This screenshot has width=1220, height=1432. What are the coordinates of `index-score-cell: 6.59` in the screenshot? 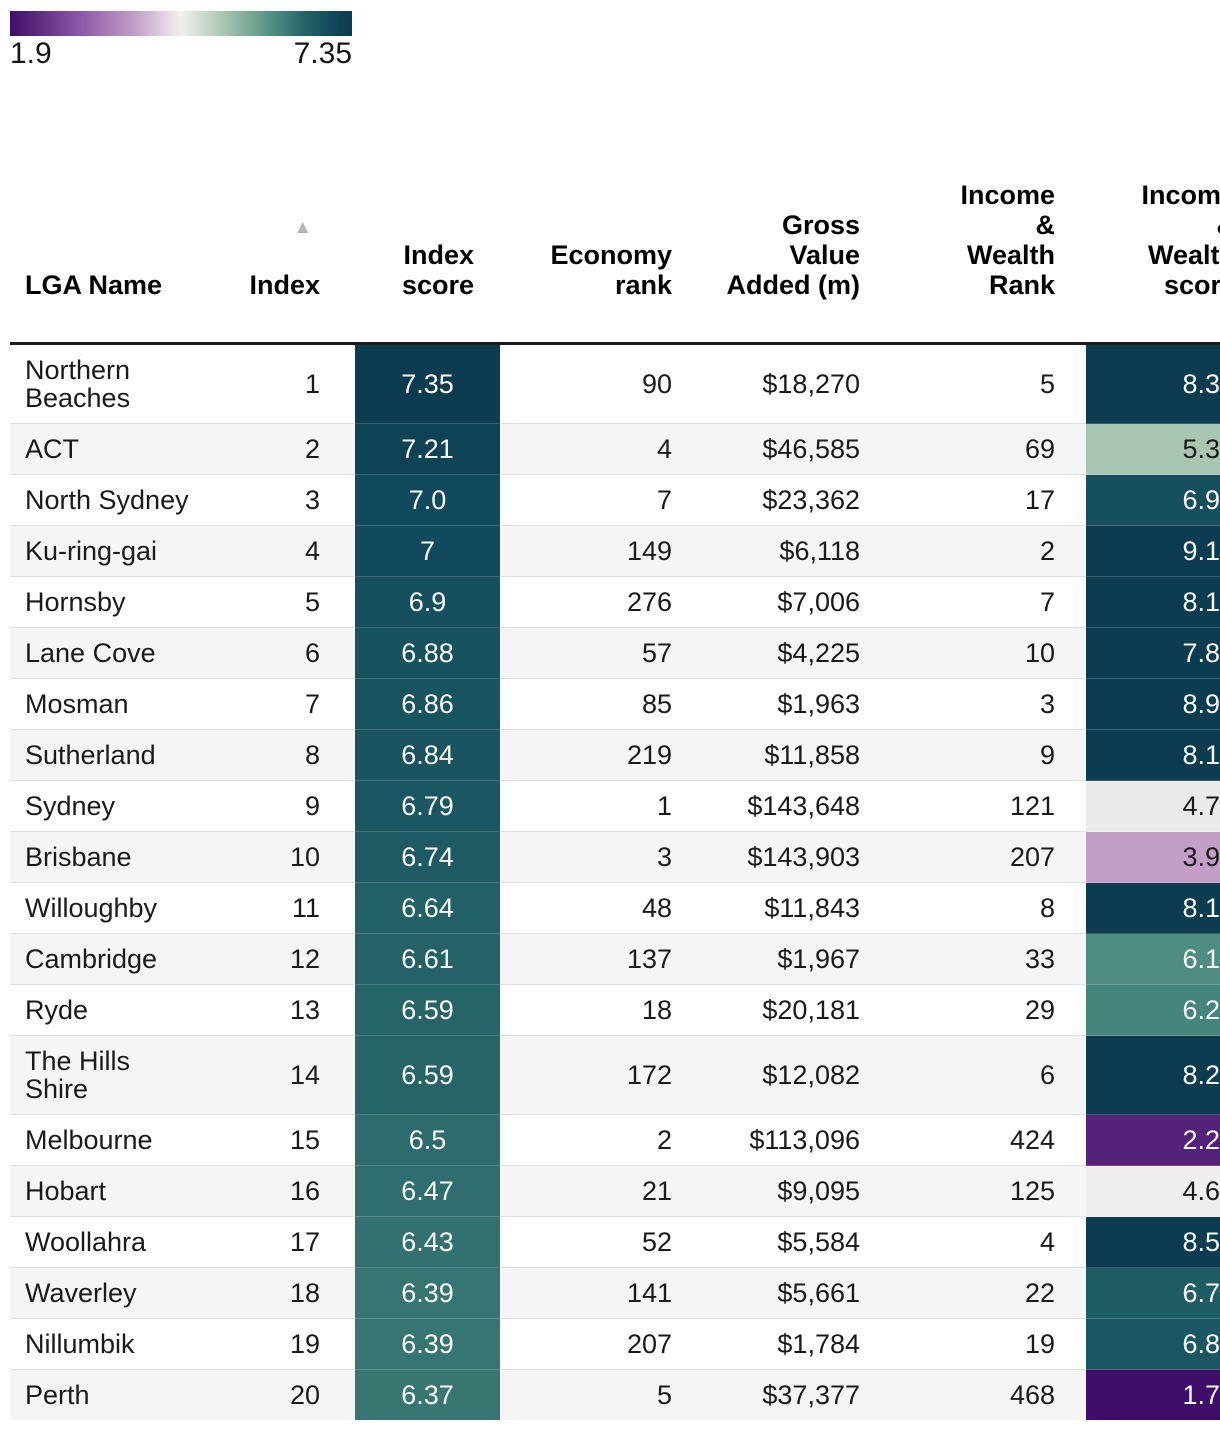 It's located at (427, 1075).